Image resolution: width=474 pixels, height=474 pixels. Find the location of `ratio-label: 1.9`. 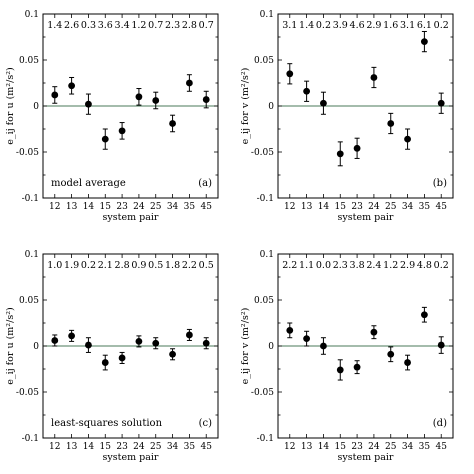

ratio-label: 1.9 is located at coordinates (71, 265).